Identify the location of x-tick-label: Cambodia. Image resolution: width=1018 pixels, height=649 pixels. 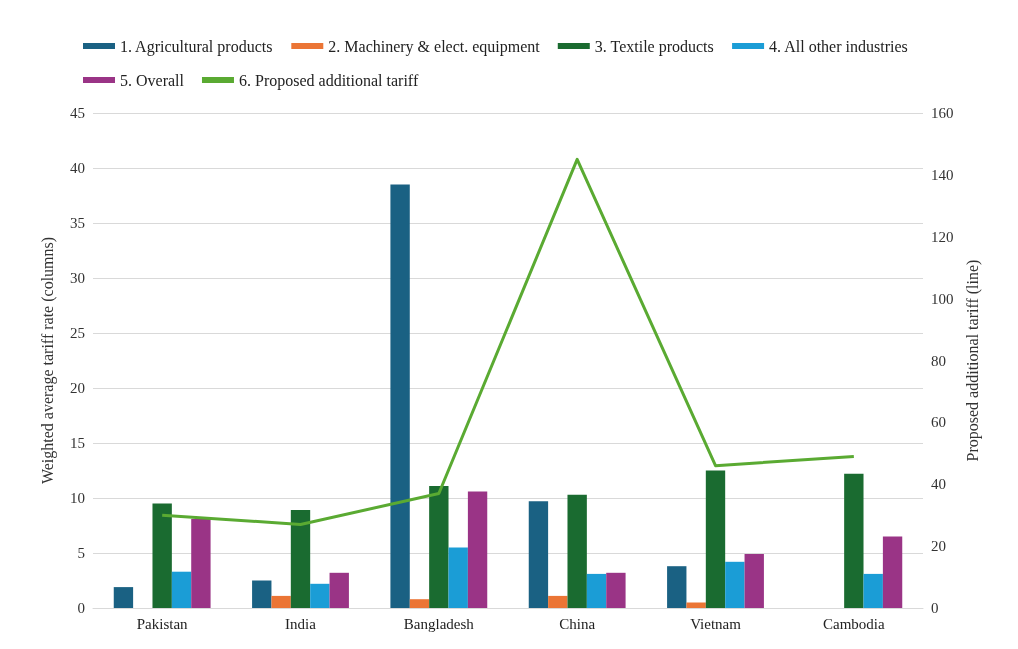
(854, 623).